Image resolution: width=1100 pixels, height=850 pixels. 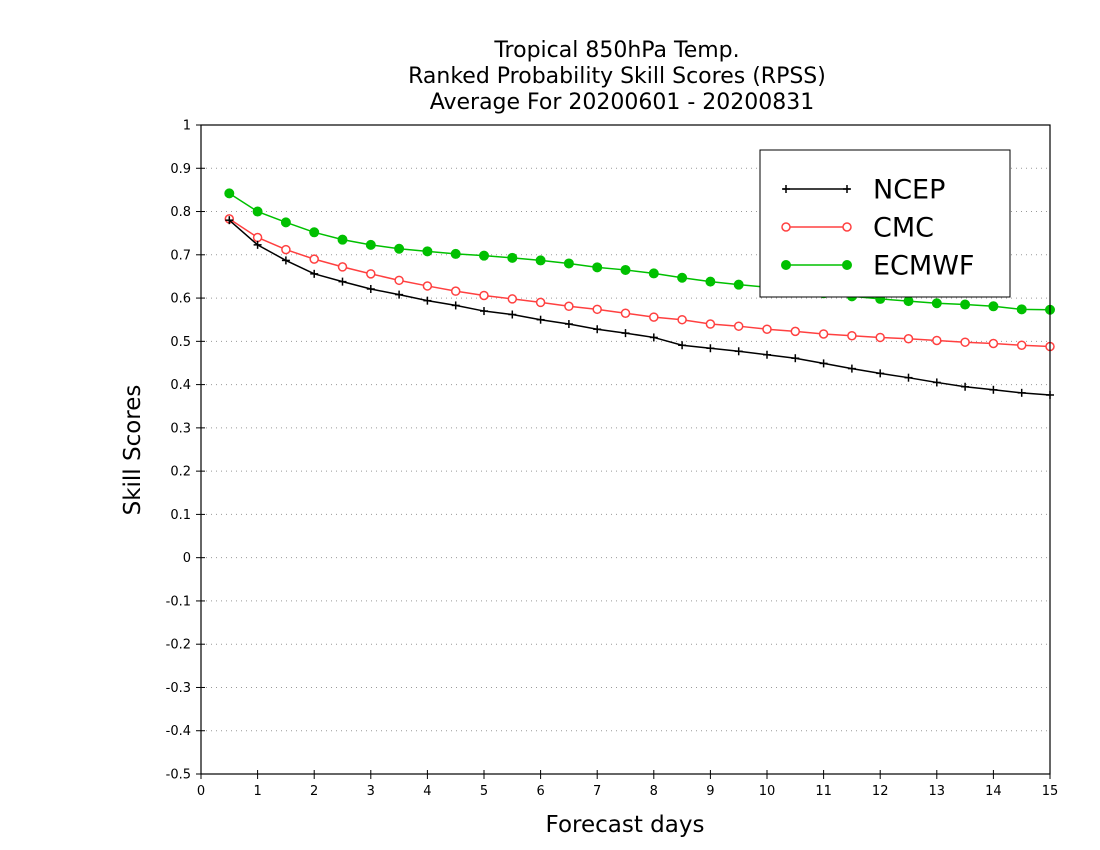 What do you see at coordinates (909, 190) in the screenshot?
I see `legend-label-ncep: NCEP` at bounding box center [909, 190].